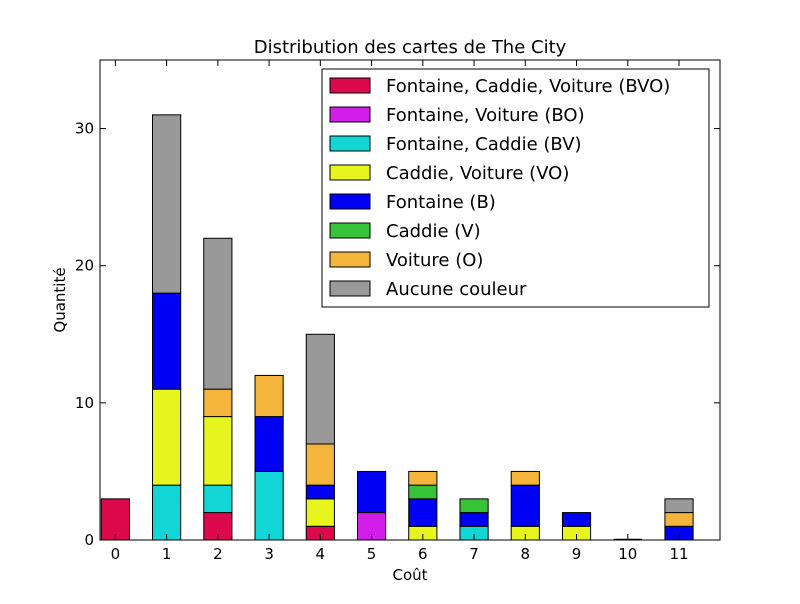 The image size is (800, 604). Describe the element at coordinates (433, 231) in the screenshot. I see `legend-label: Caddie (V)` at that location.